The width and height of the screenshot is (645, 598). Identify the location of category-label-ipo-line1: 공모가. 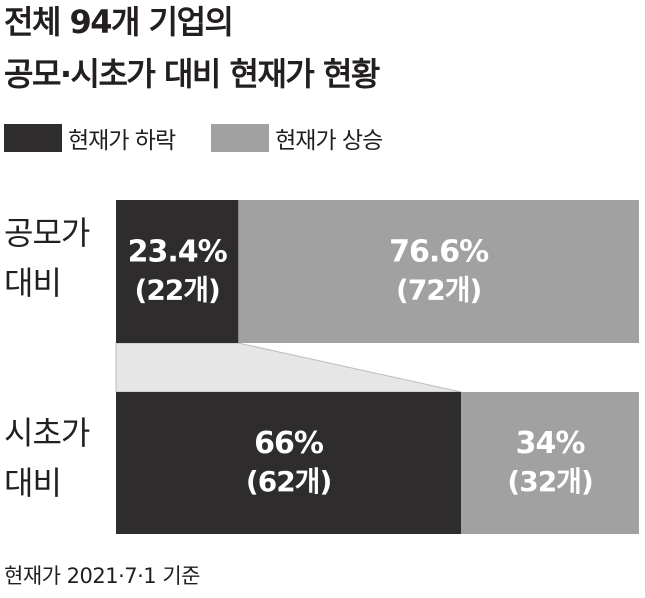
(47, 233).